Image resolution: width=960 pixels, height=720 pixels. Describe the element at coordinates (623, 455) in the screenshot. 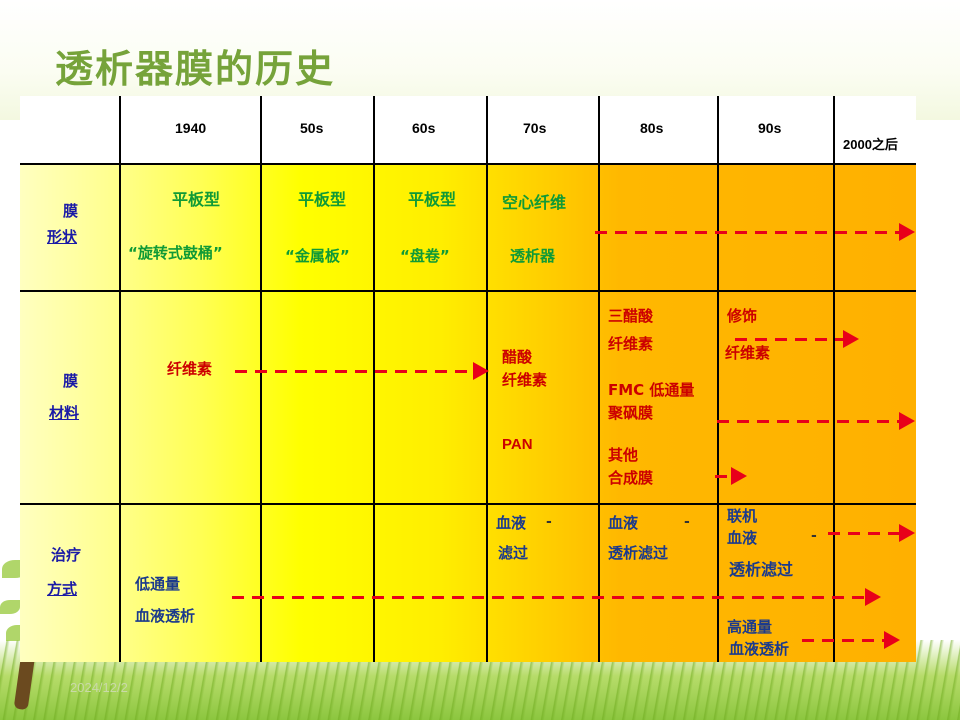

I see `material-80s-c1: 其他` at that location.